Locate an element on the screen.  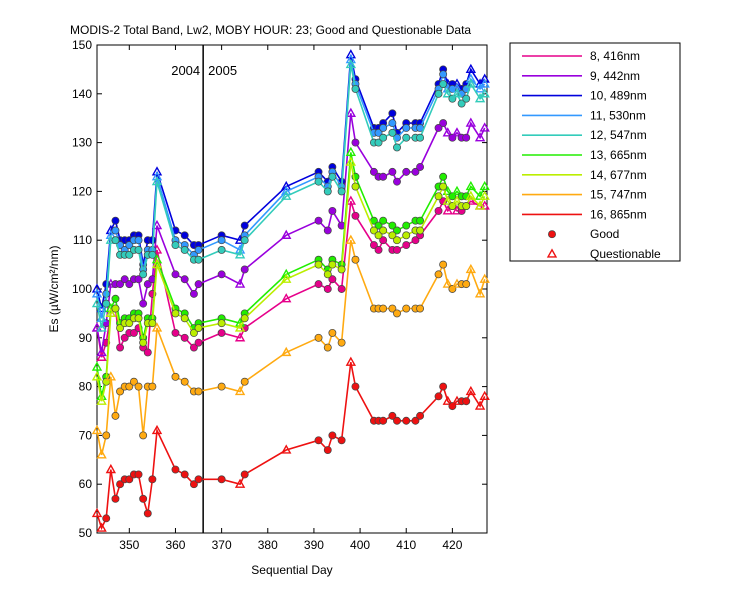
x-tick-label: 400 is located at coordinates (360, 545).